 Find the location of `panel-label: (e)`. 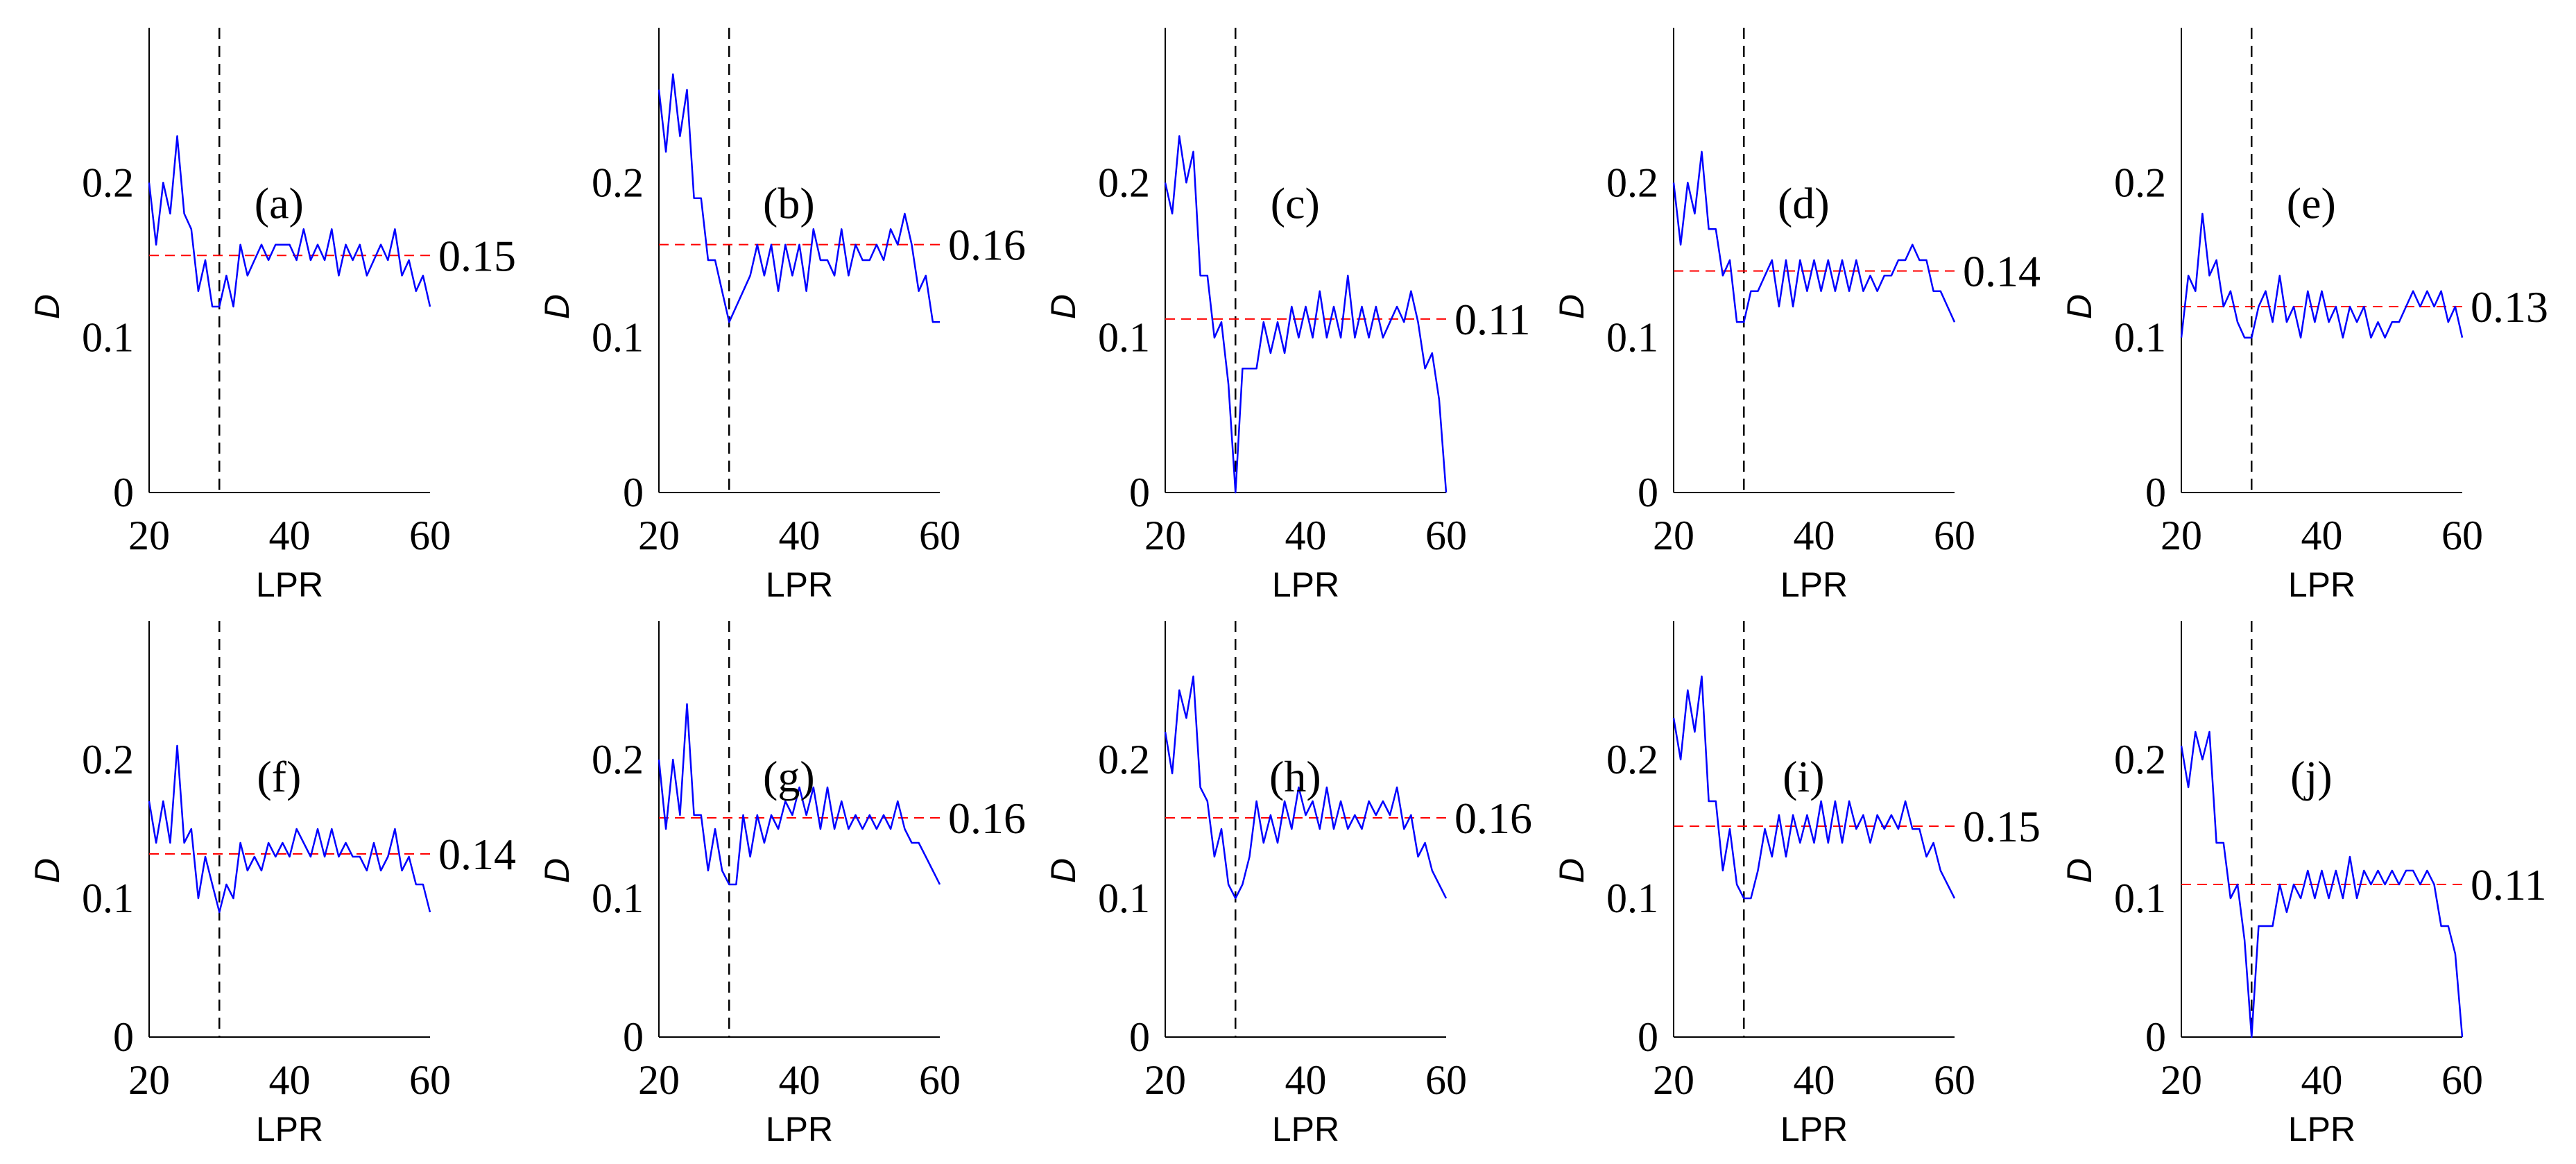

panel-label: (e) is located at coordinates (2311, 204).